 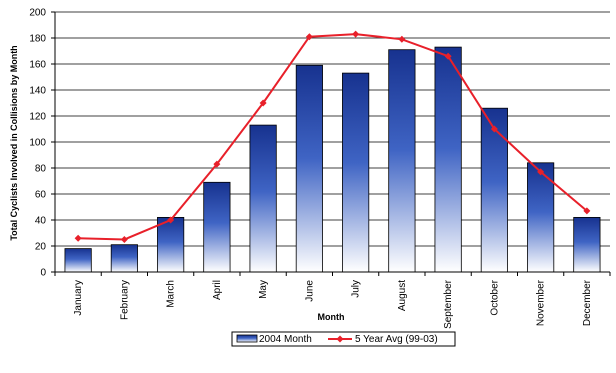 I want to click on y-tick-label: 100, so click(x=37, y=143).